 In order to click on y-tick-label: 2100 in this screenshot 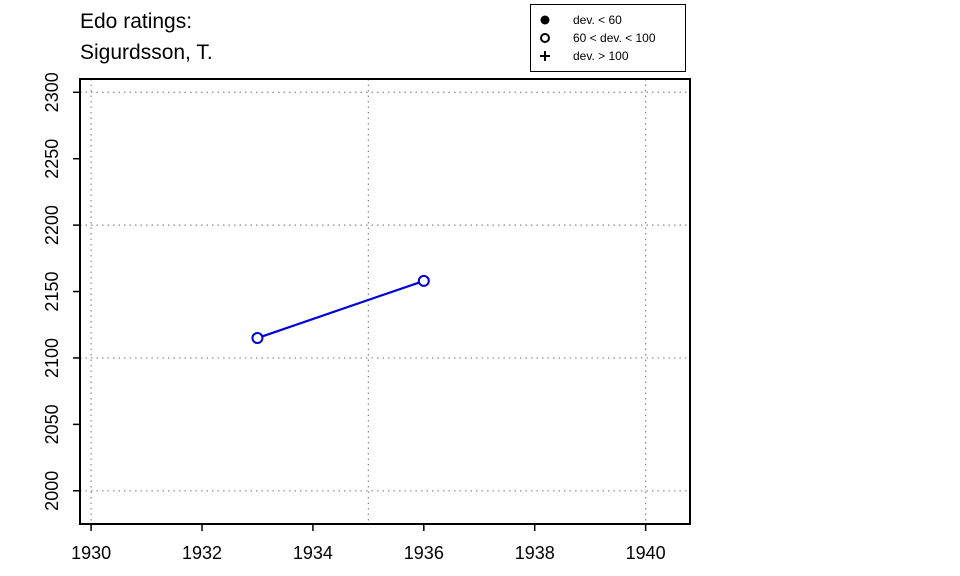, I will do `click(52, 358)`.